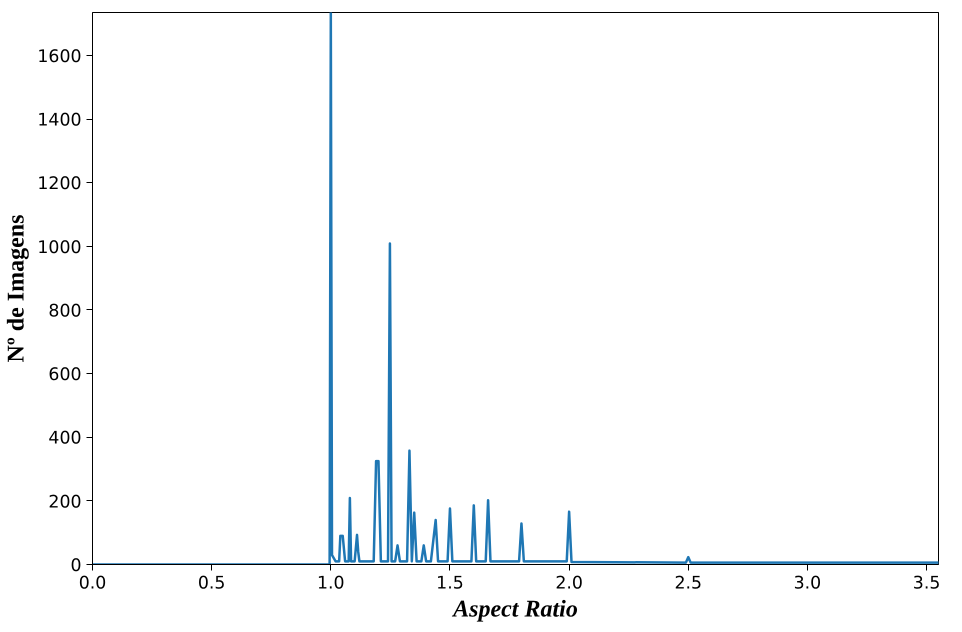 Image resolution: width=962 pixels, height=632 pixels. I want to click on x-tick-label: 3.5, so click(926, 584).